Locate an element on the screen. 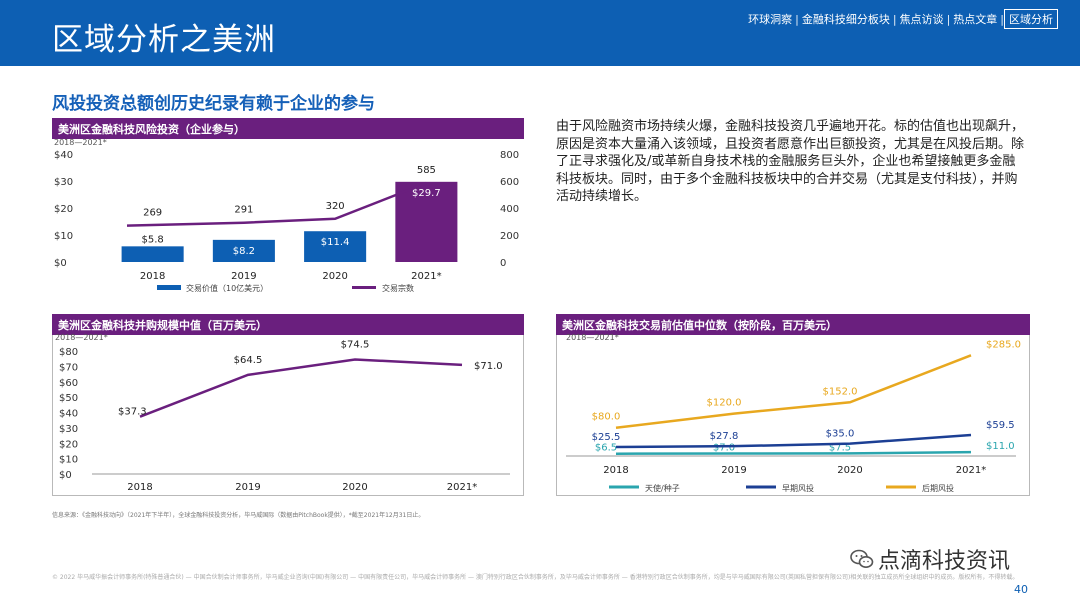  chart2-xtick: 2018 is located at coordinates (139, 487).